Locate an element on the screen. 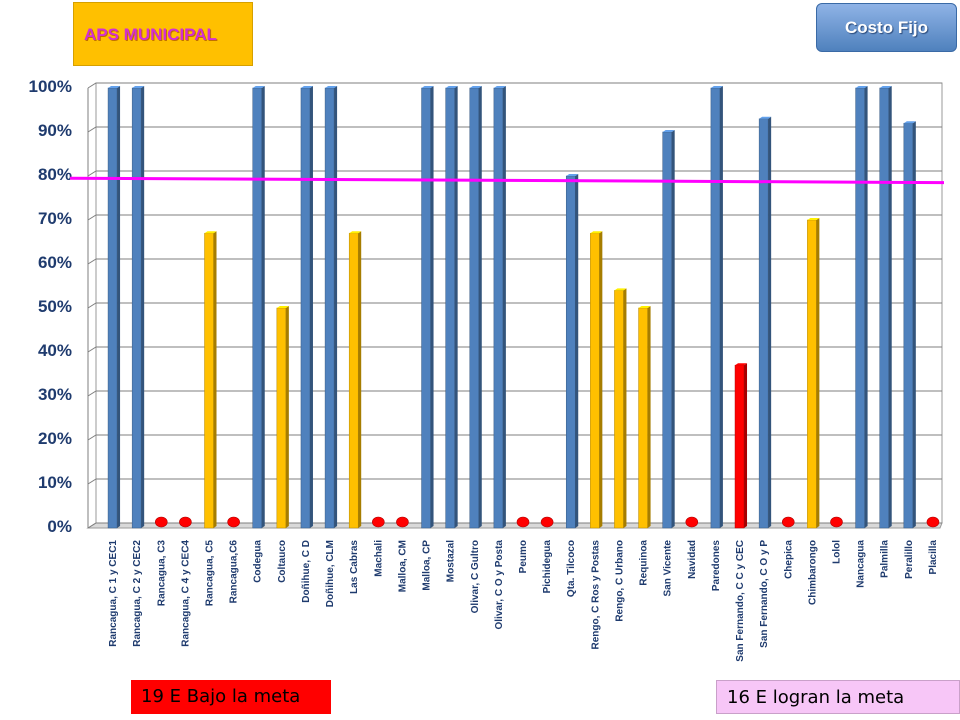  x-tick-label: San Vicente is located at coordinates (668, 568).